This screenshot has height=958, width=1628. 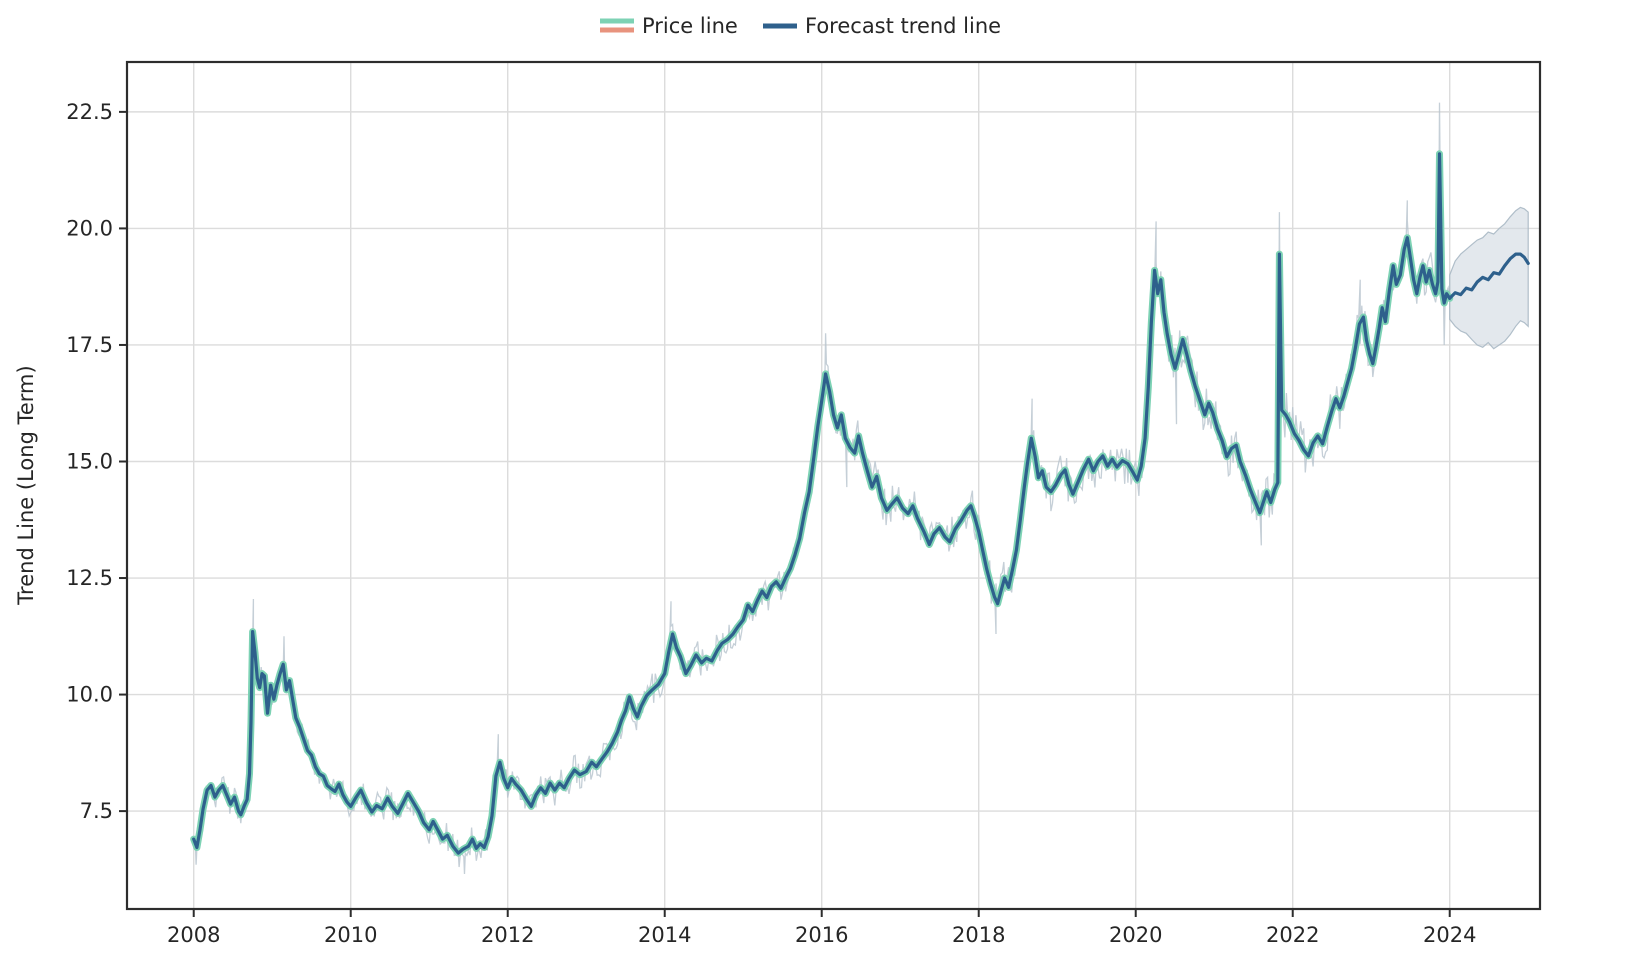 I want to click on x-tick-label: 2018, so click(x=978, y=935).